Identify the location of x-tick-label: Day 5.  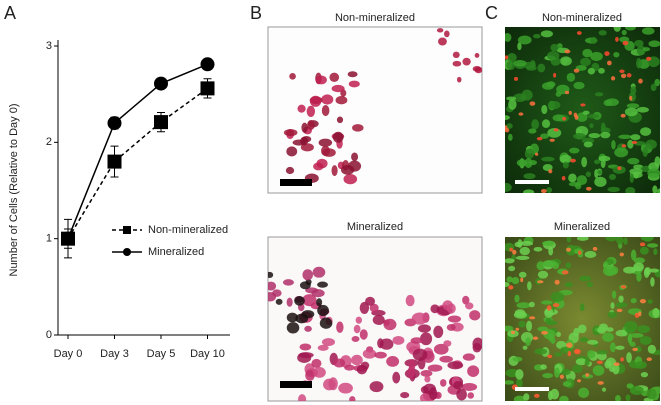
(161, 354).